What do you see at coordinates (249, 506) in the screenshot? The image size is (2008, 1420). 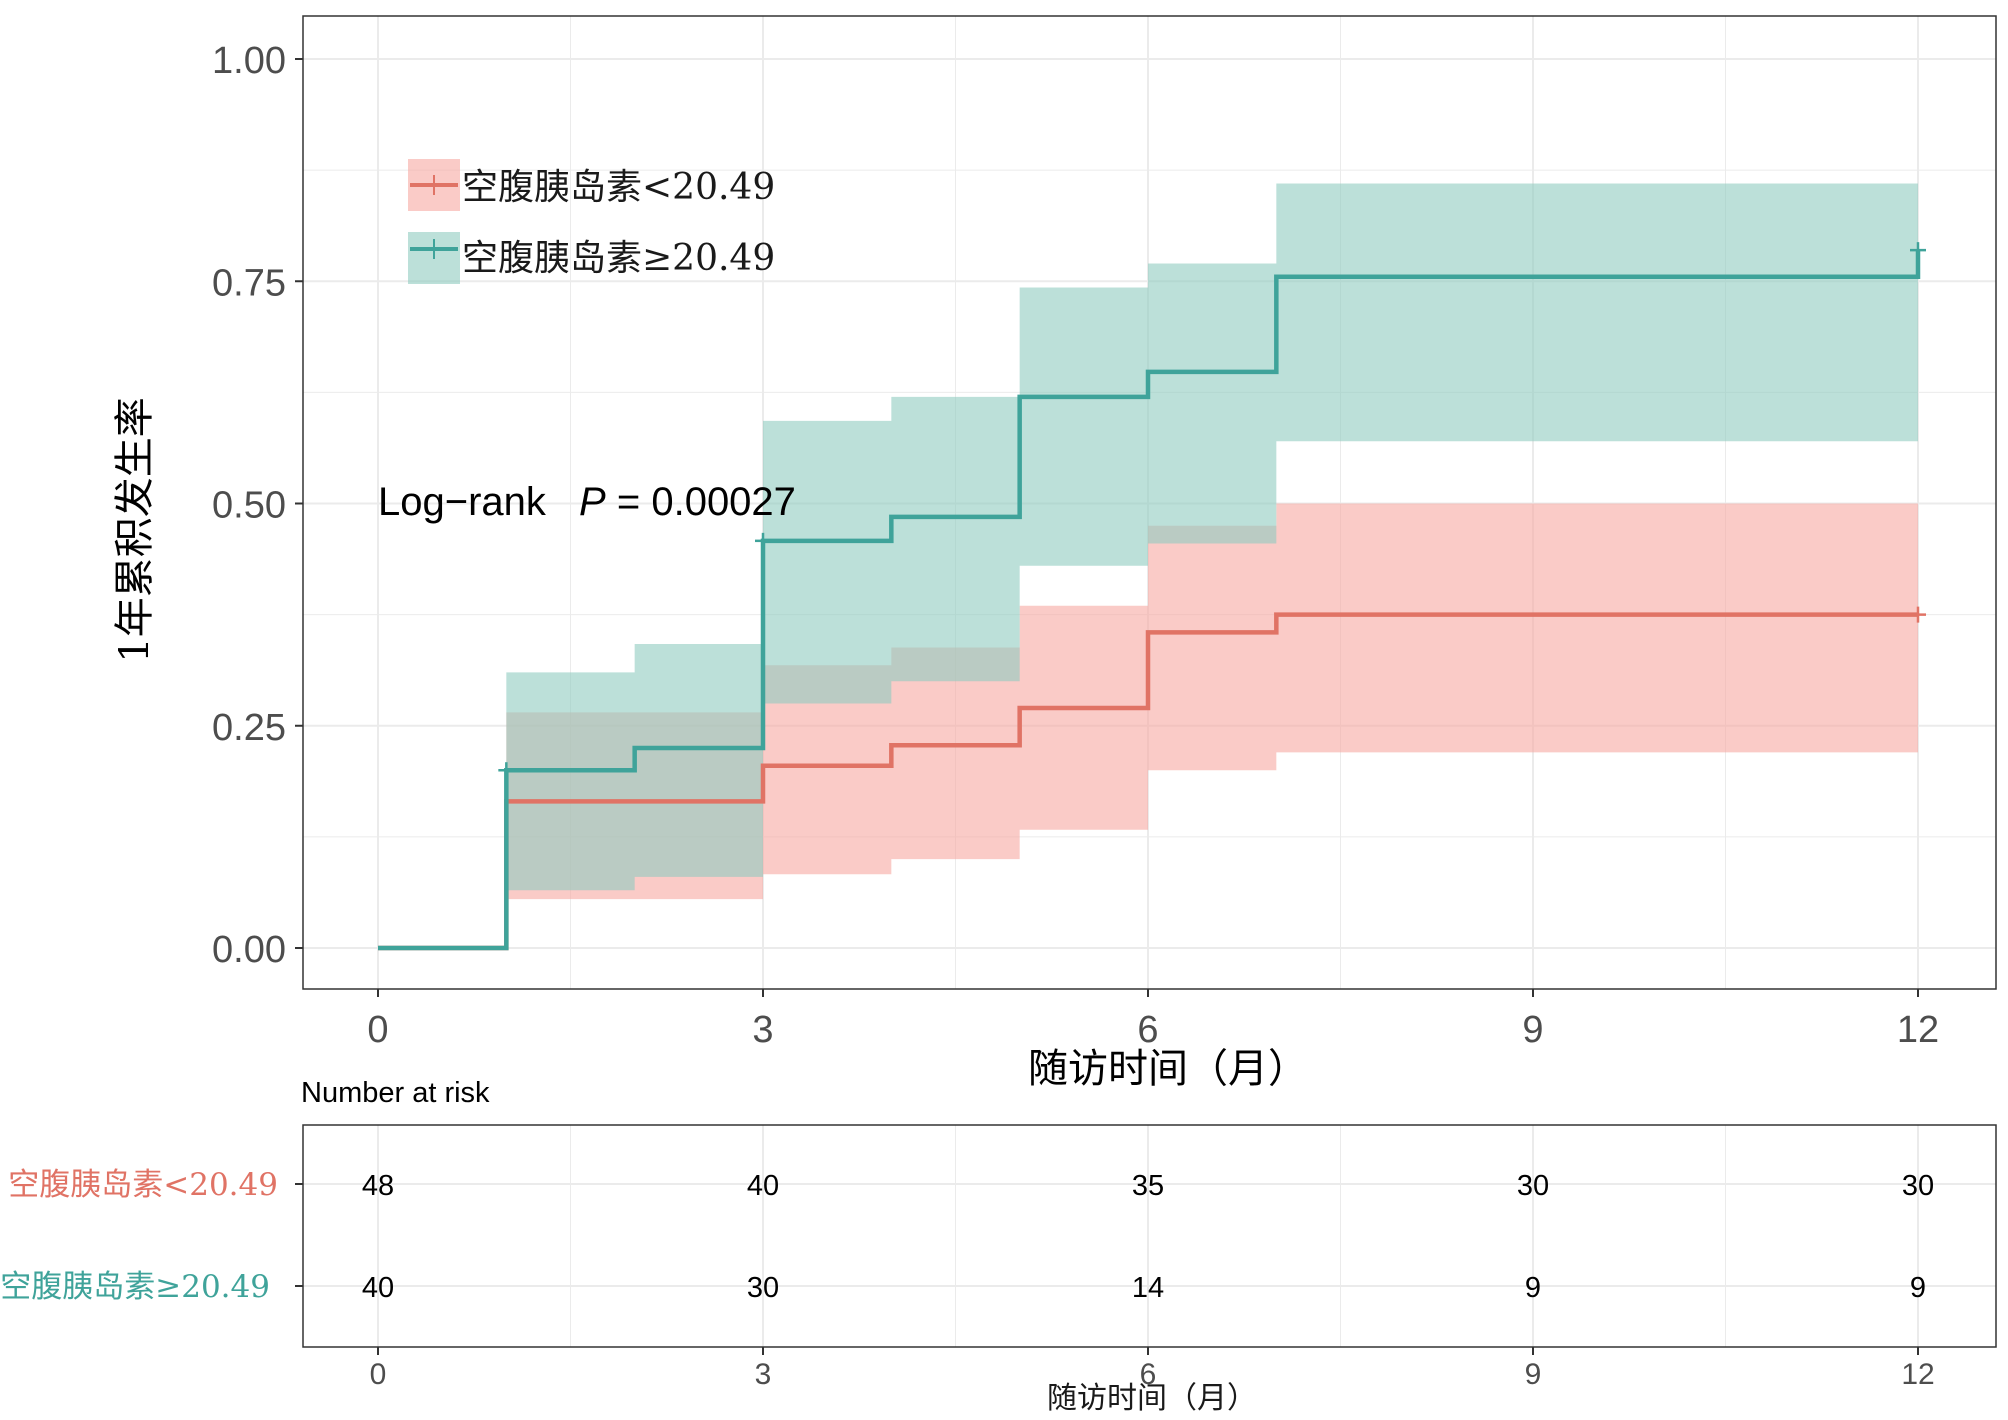 I see `y-tick-label: 0.50` at bounding box center [249, 506].